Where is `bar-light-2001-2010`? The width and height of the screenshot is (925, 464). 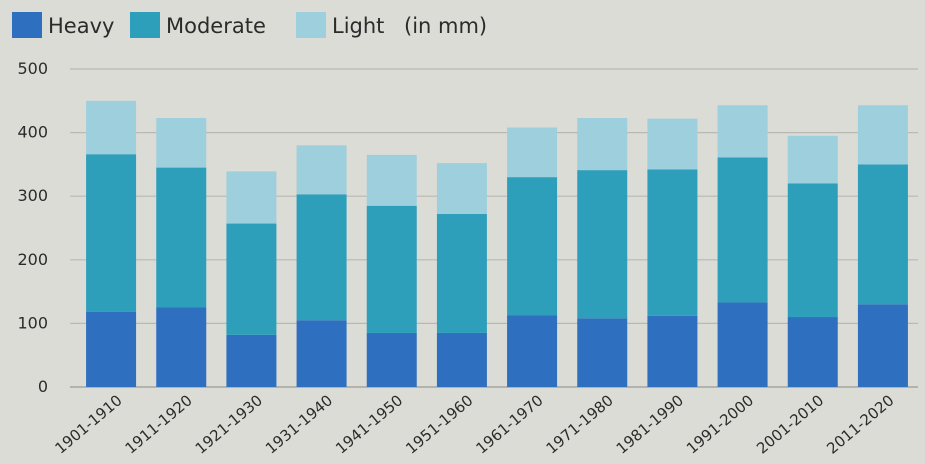 bar-light-2001-2010 is located at coordinates (812, 159).